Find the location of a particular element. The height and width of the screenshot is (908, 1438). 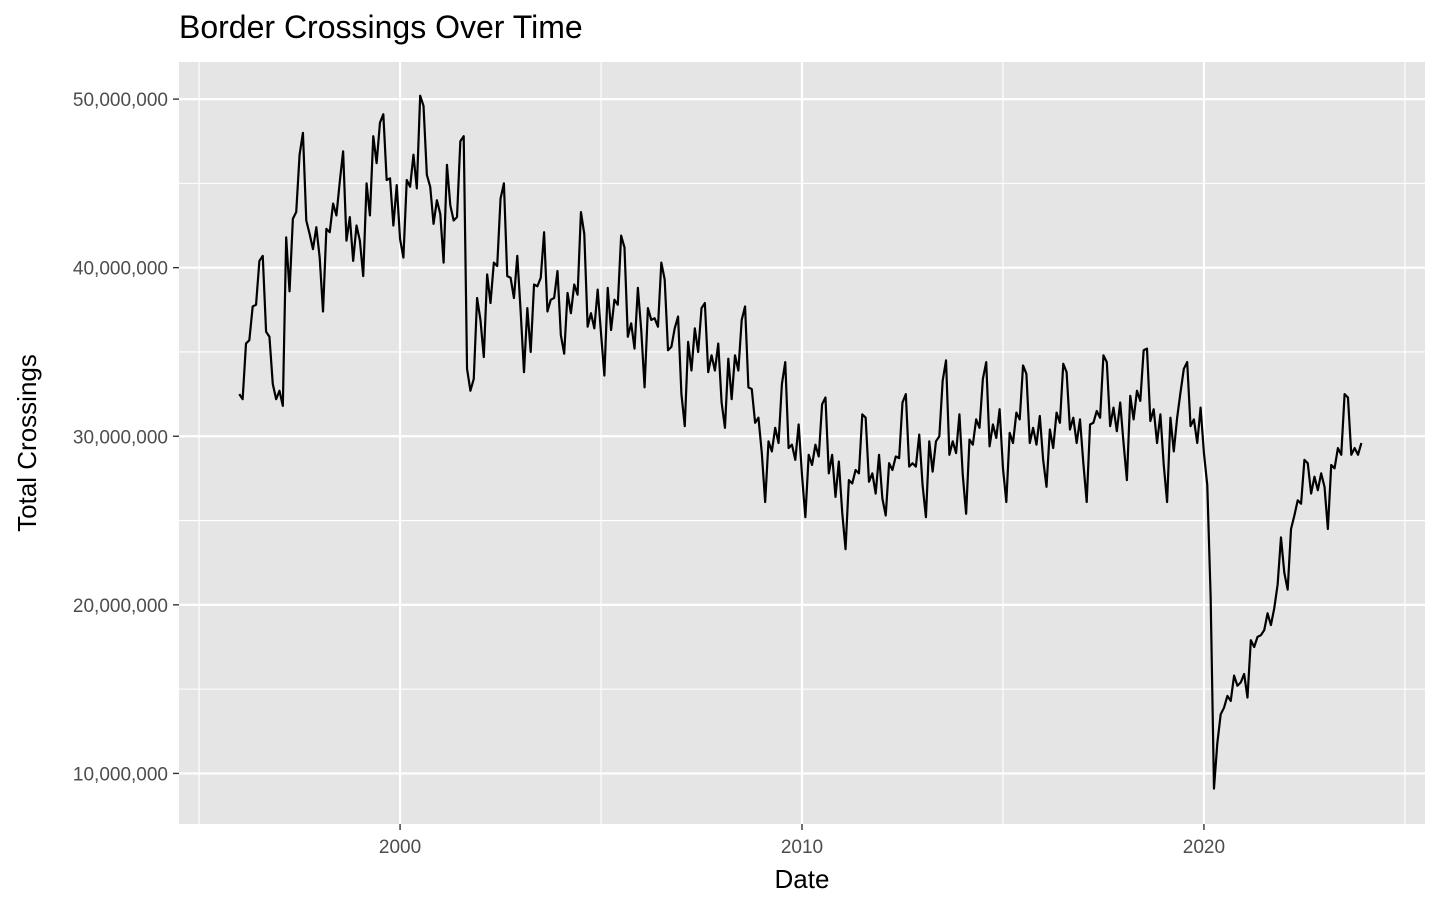

x-axis: 2000 2010 2020 is located at coordinates (802, 841).